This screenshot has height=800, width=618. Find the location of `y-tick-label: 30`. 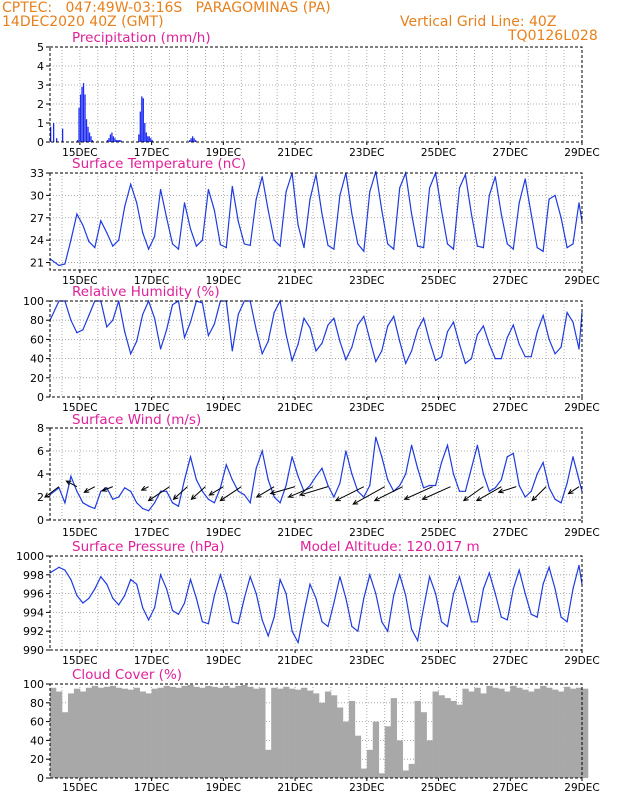

y-tick-label: 30 is located at coordinates (37, 195).